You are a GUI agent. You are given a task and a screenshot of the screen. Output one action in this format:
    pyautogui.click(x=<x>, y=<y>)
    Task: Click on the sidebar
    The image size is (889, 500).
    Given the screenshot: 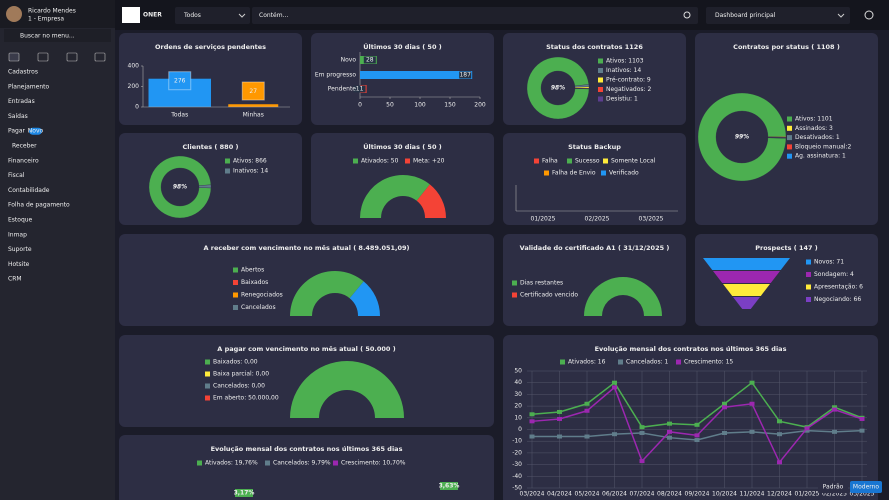 What is the action you would take?
    pyautogui.click(x=57, y=250)
    